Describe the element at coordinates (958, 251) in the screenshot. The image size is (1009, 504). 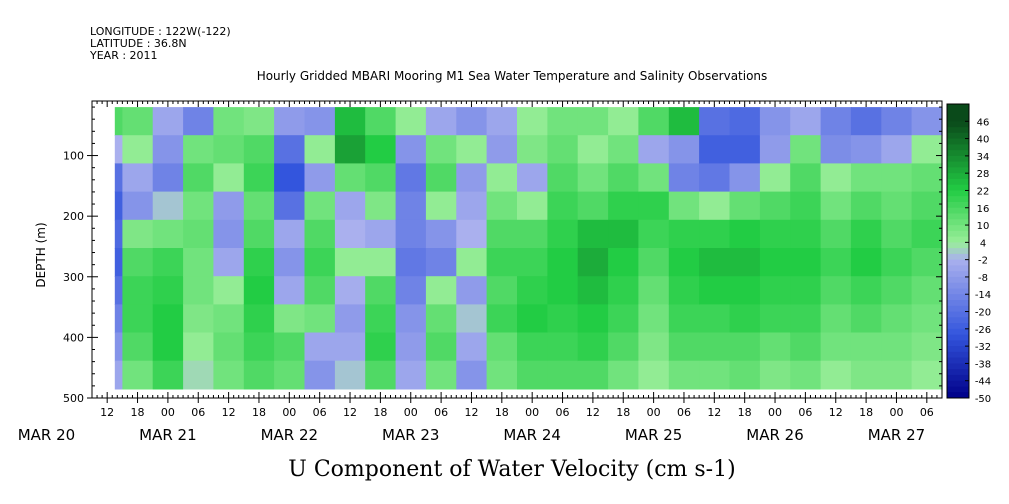
I see `colorbar-frame` at that location.